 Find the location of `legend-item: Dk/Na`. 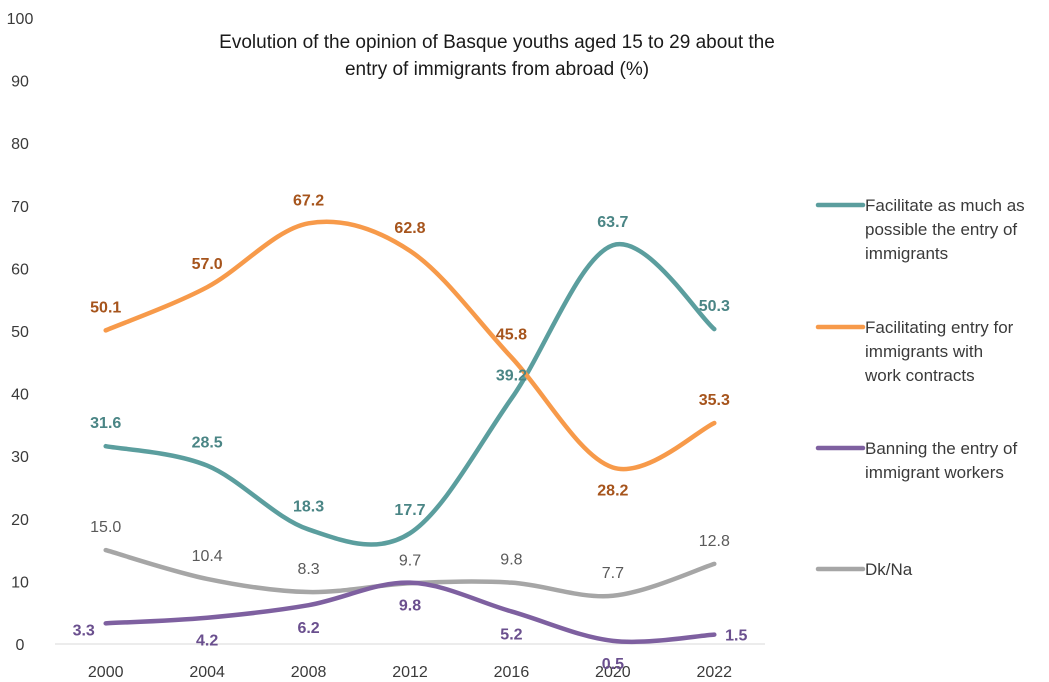

legend-item: Dk/Na is located at coordinates (864, 569).